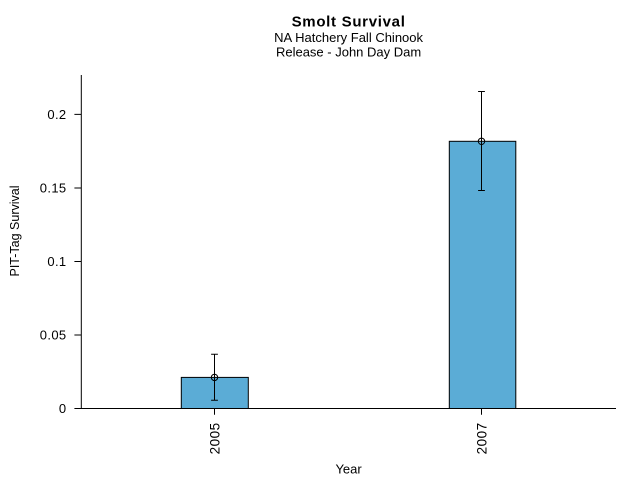 The image size is (640, 480). What do you see at coordinates (56, 261) in the screenshot?
I see `svg-text: 0.1` at bounding box center [56, 261].